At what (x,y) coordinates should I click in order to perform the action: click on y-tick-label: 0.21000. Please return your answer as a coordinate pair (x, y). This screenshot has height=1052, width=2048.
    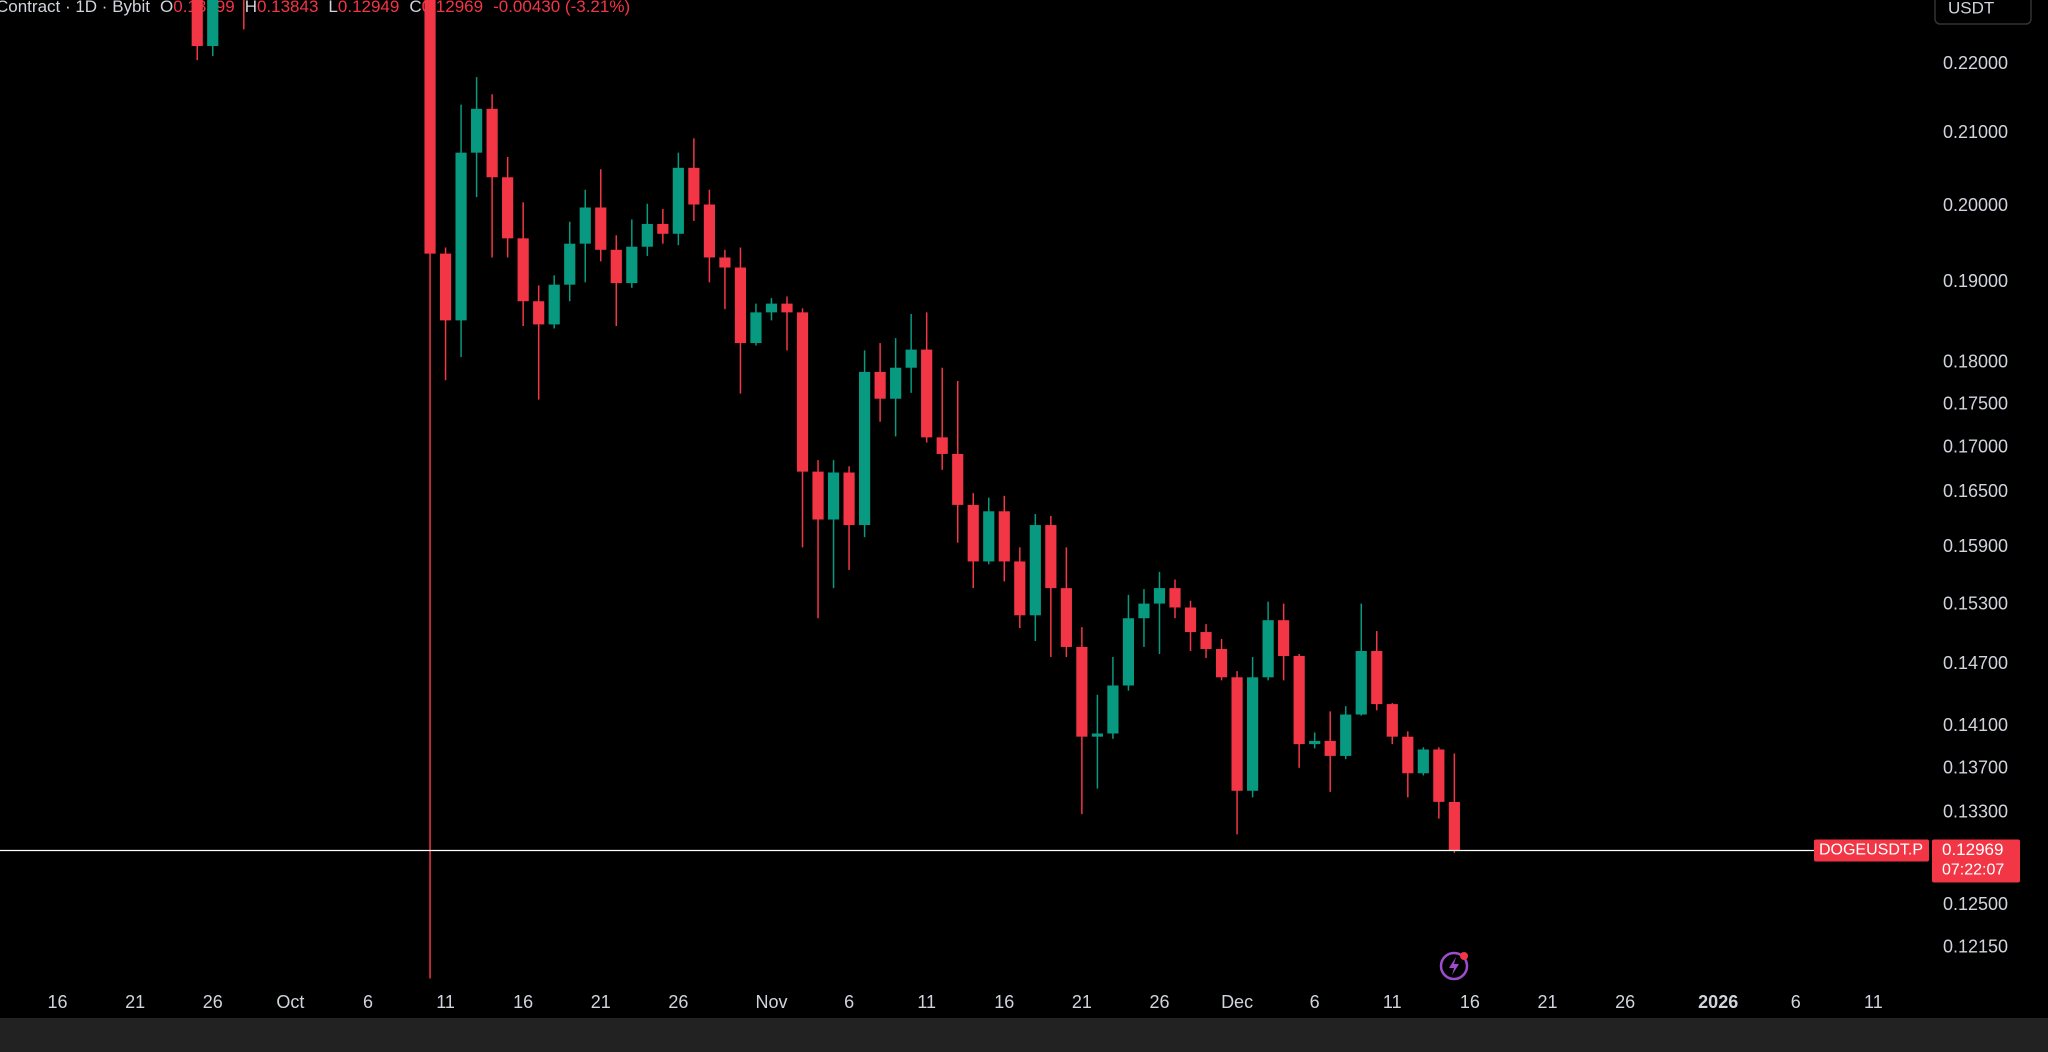
    Looking at the image, I should click on (1975, 132).